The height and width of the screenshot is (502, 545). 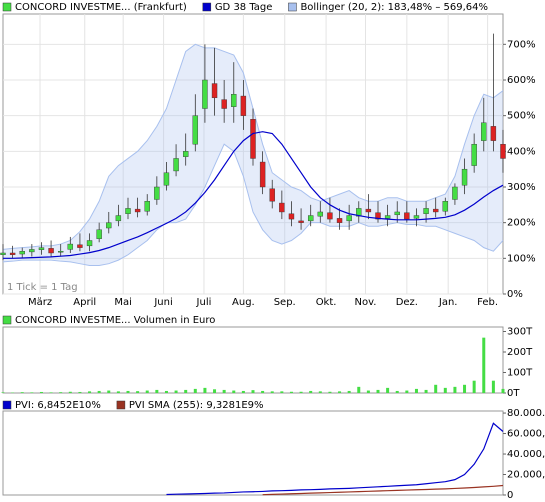 What do you see at coordinates (521, 223) in the screenshot?
I see `y-tick-label: 200%` at bounding box center [521, 223].